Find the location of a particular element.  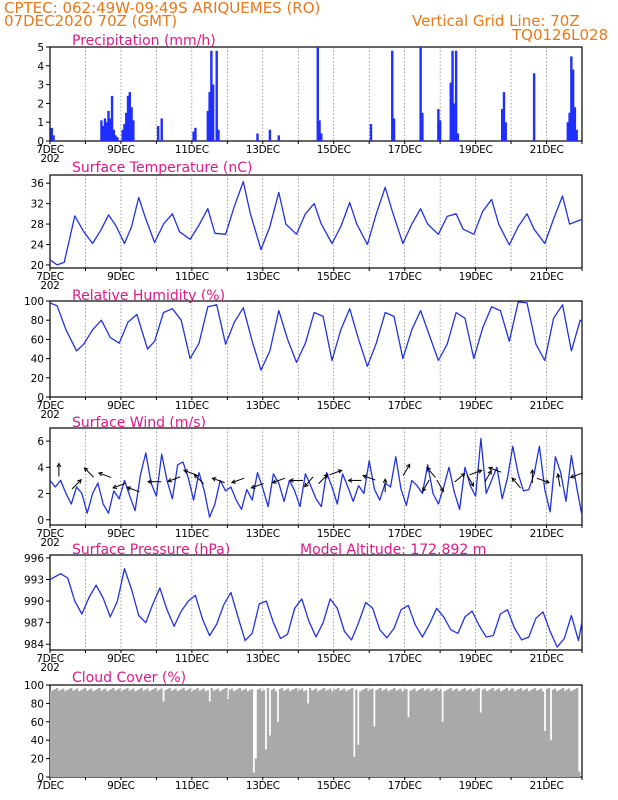

temp-title: Surface Temperature (nC) is located at coordinates (162, 168).